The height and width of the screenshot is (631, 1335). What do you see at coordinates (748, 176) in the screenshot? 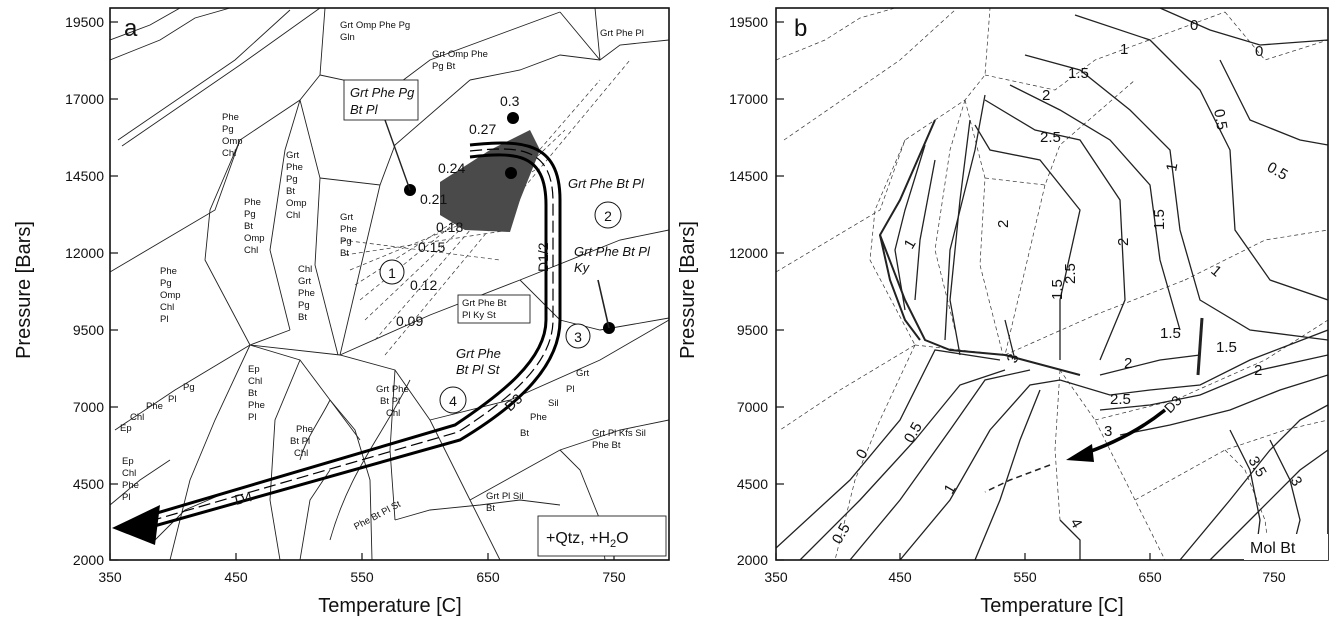
I see `y-tick: 14500` at bounding box center [748, 176].